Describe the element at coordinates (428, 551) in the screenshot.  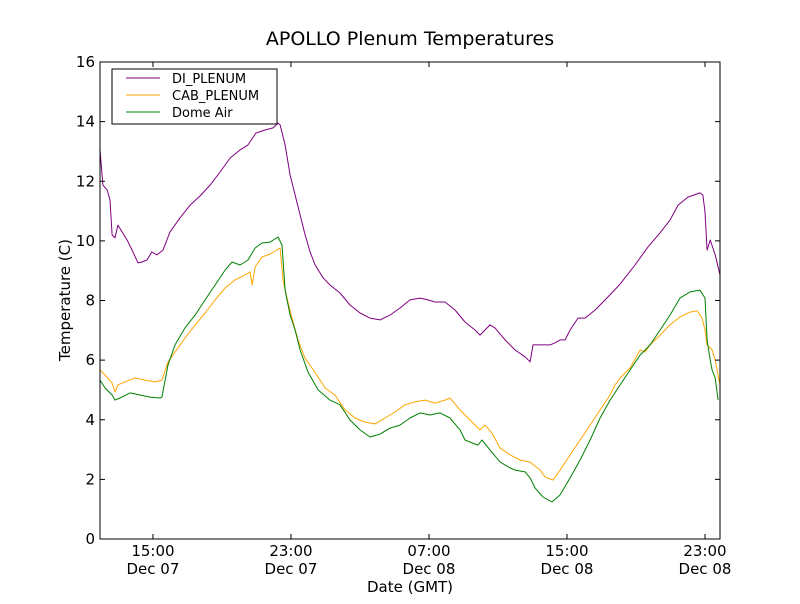
I see `x-tick-label-time: 07:00` at that location.